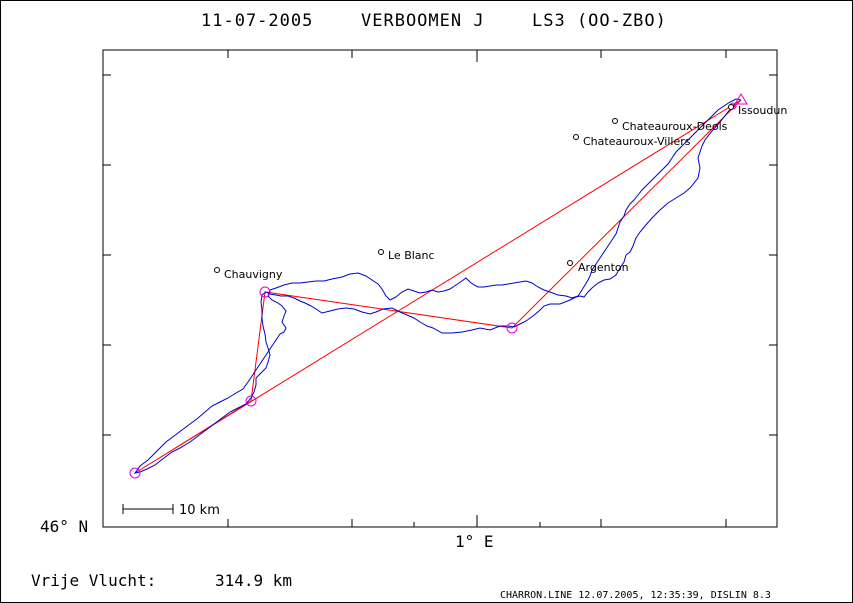  Describe the element at coordinates (199, 510) in the screenshot. I see `scale-label: 10 km` at that location.